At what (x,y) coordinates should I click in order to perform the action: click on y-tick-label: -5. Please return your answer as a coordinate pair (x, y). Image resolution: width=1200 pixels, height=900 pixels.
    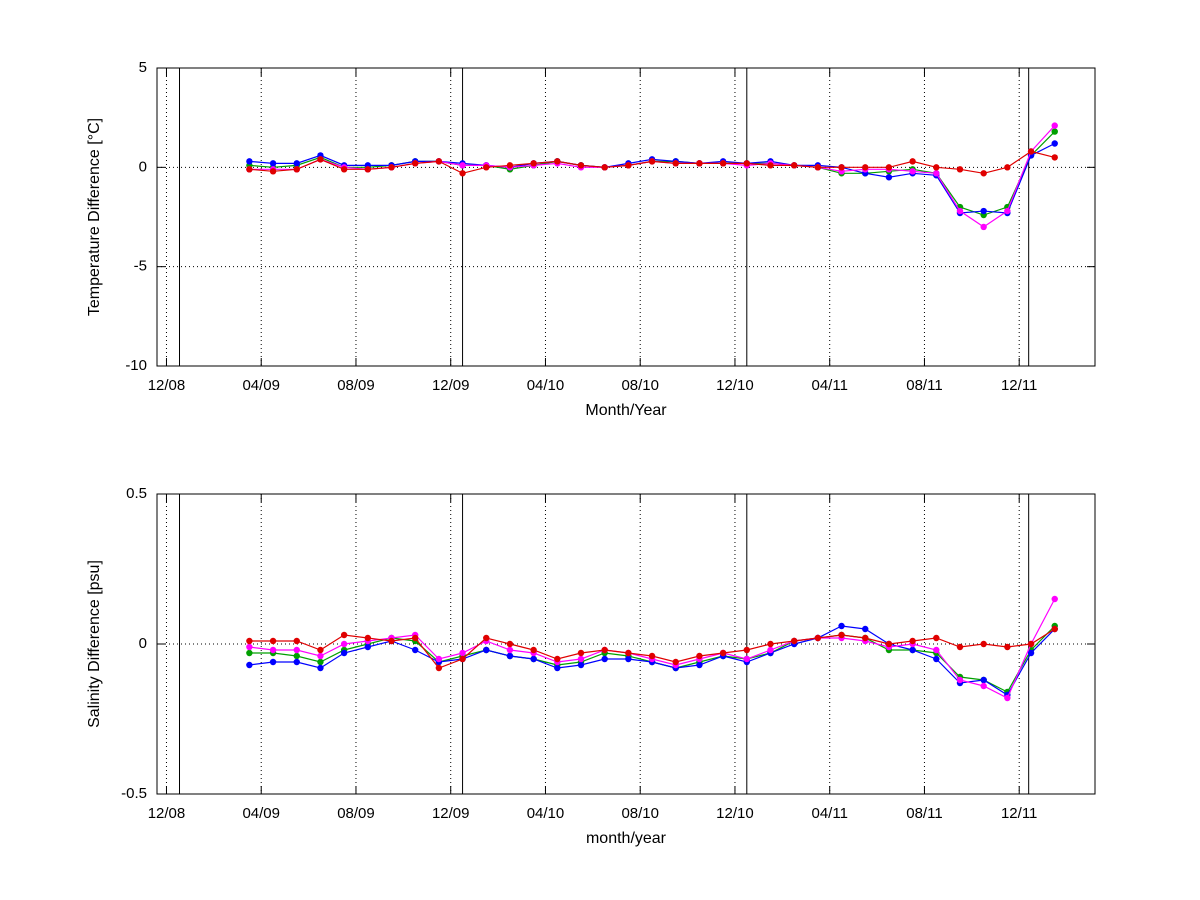
    Looking at the image, I should click on (140, 266).